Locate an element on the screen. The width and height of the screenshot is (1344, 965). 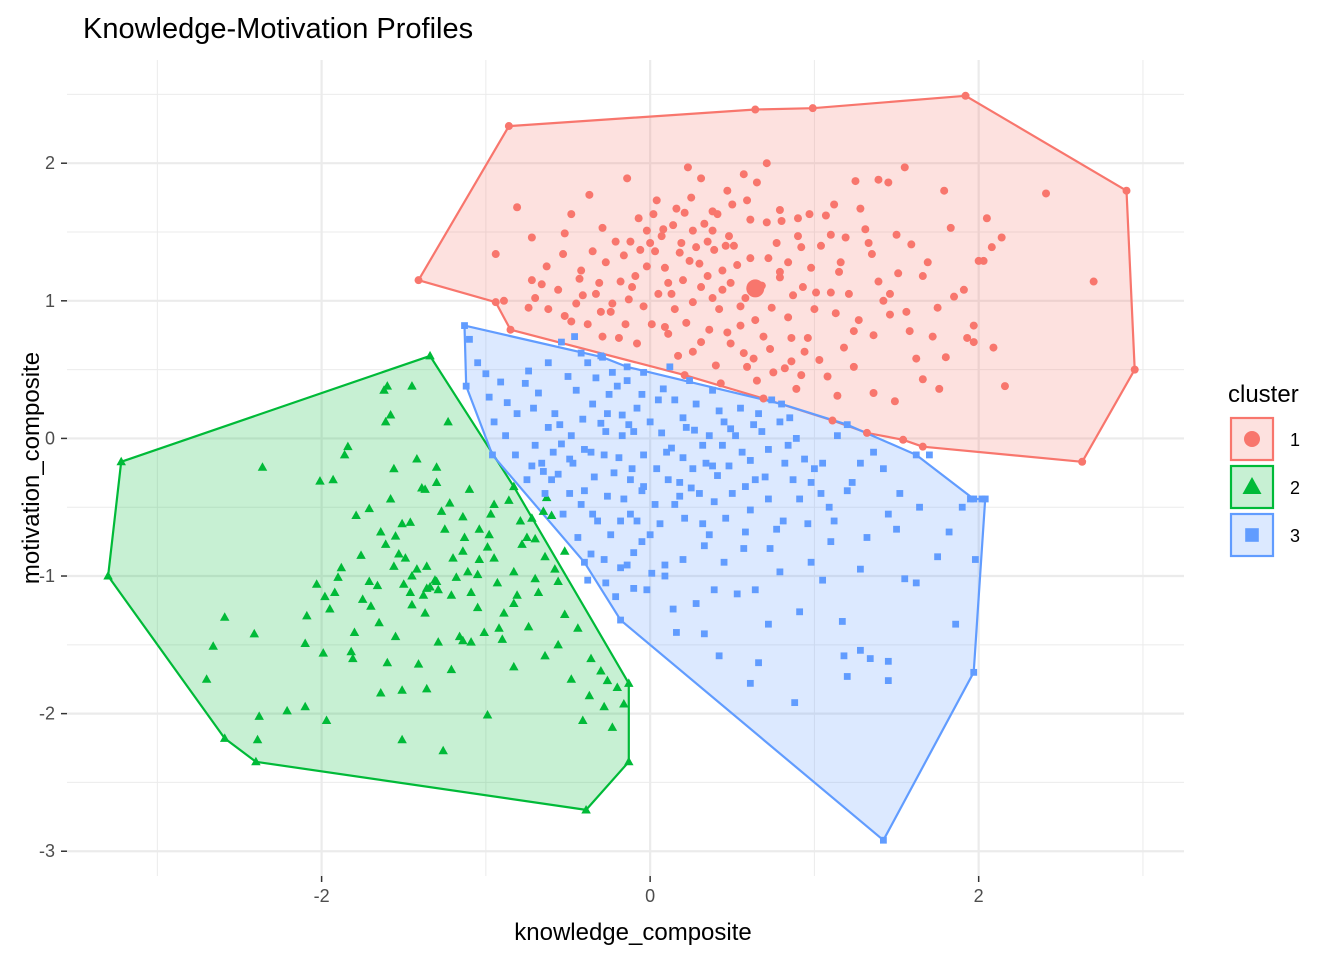
legend-label-3: 3 is located at coordinates (1295, 536).